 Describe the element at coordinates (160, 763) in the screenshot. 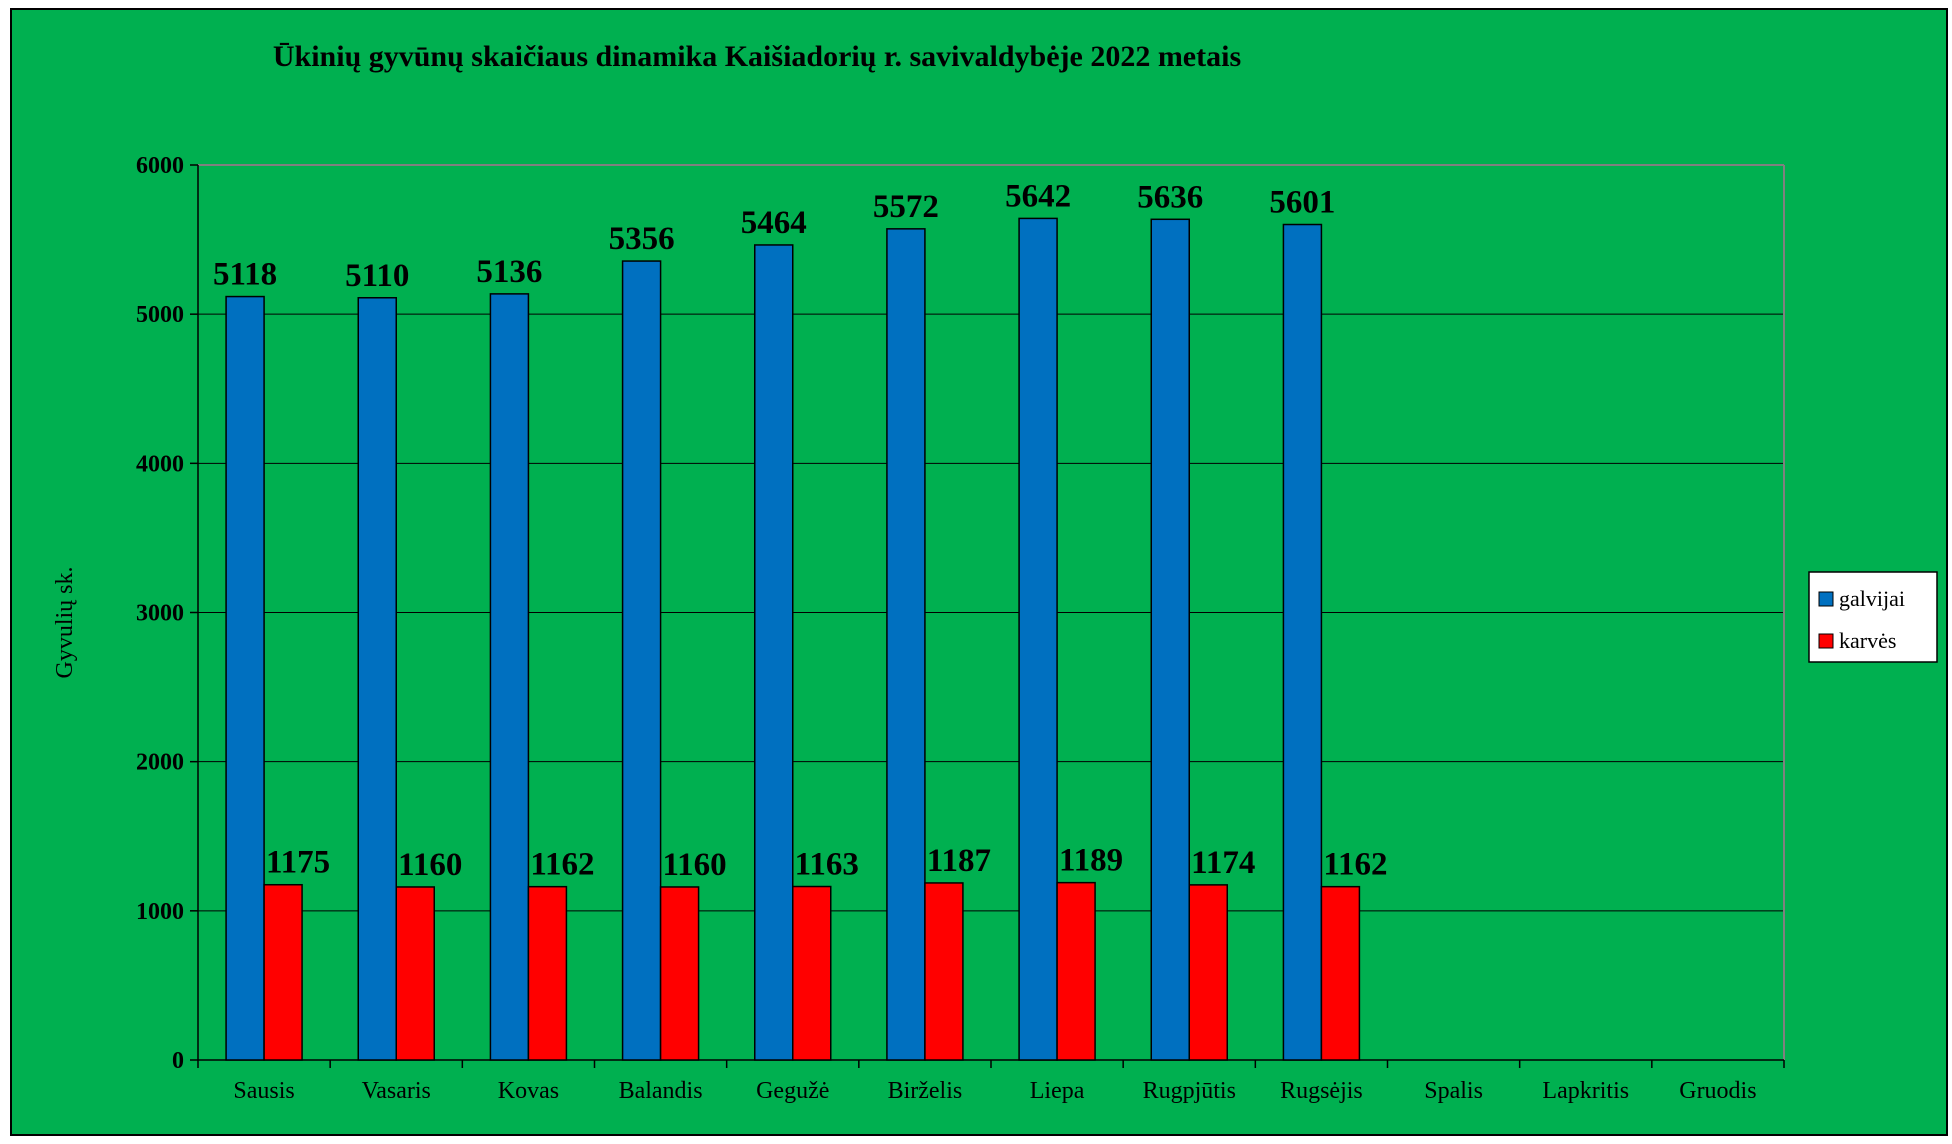

I see `y-tick-label: 2000` at that location.